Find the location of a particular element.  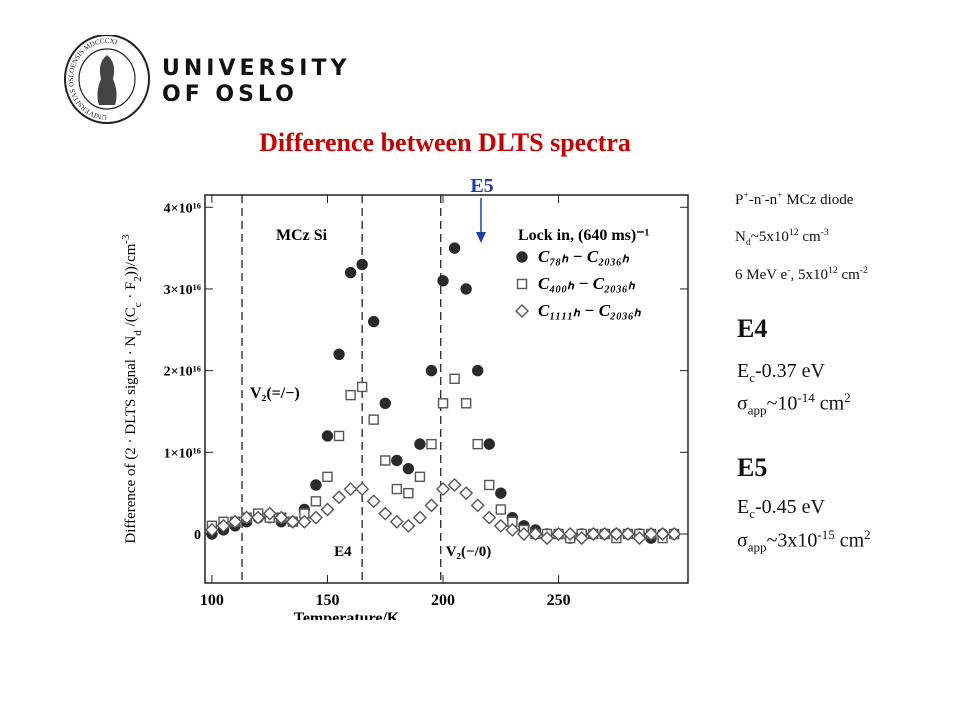

text-part: MCz diode is located at coordinates (818, 200).